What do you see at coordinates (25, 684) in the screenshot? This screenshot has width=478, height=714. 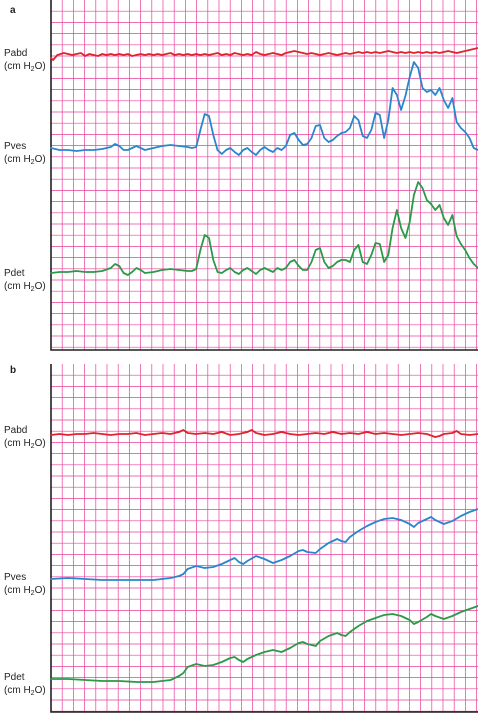 I see `pdet-label-b: Pdet (cm H2O)` at bounding box center [25, 684].